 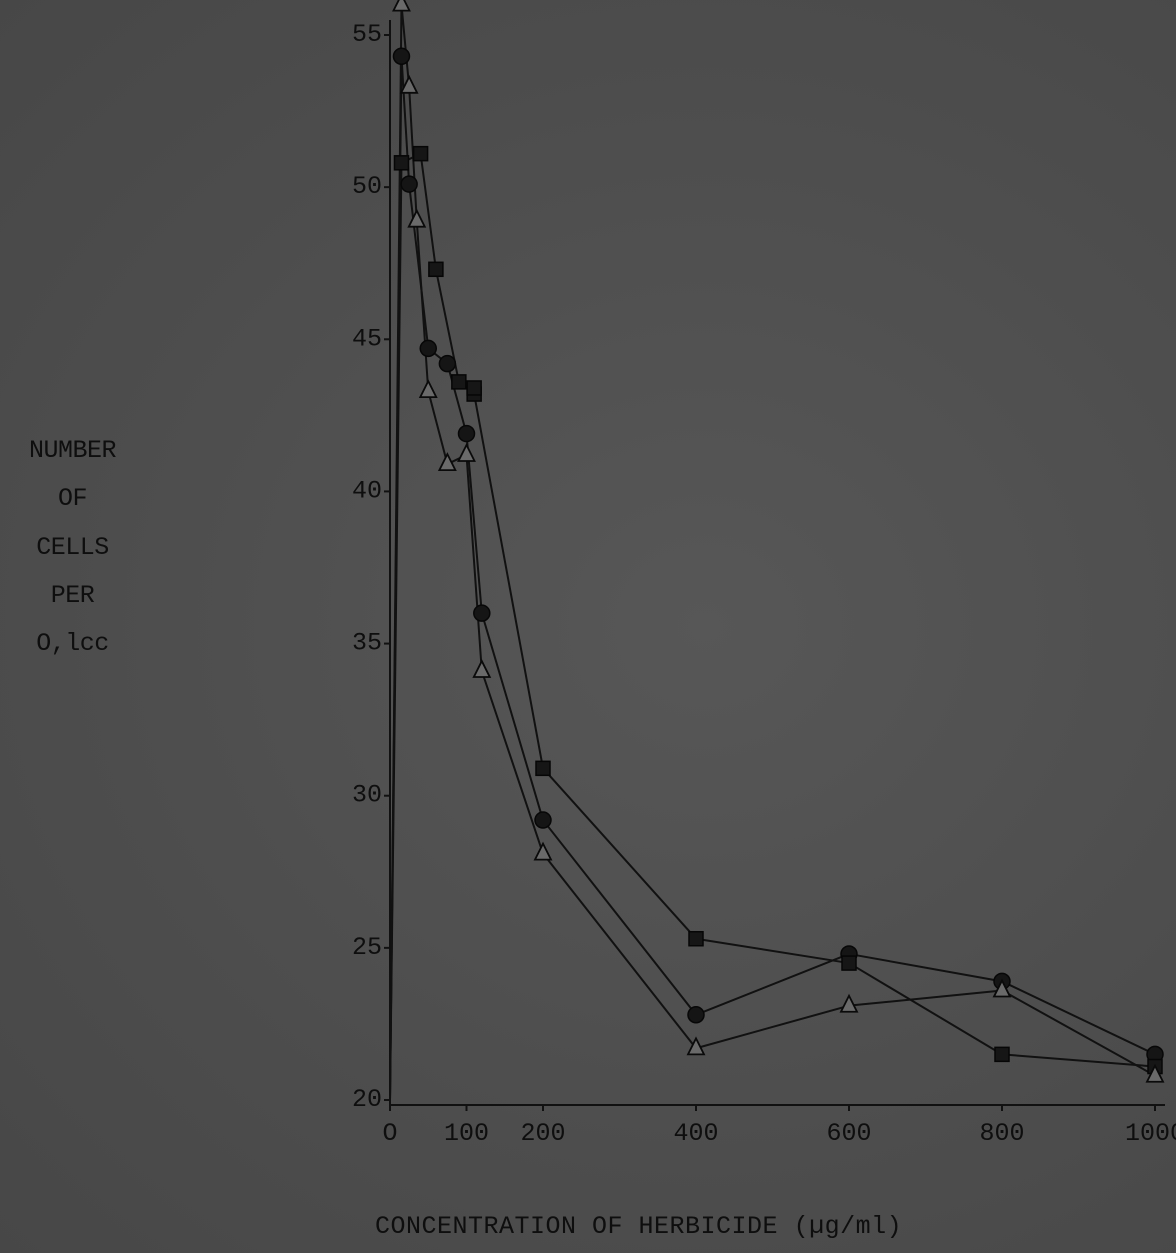 I want to click on x-tick-label: 200, so click(x=542, y=1133).